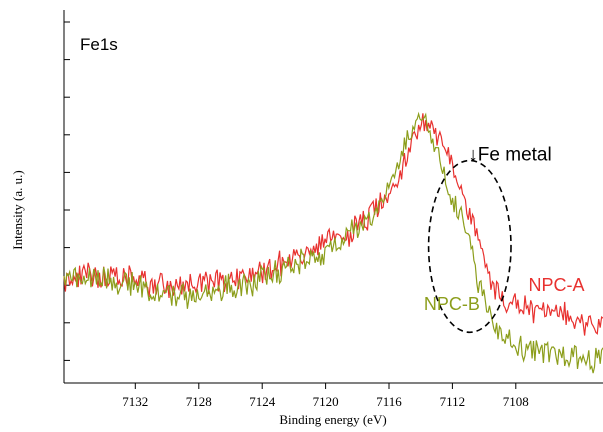  What do you see at coordinates (389, 401) in the screenshot?
I see `x-tick-label: 7116` at bounding box center [389, 401].